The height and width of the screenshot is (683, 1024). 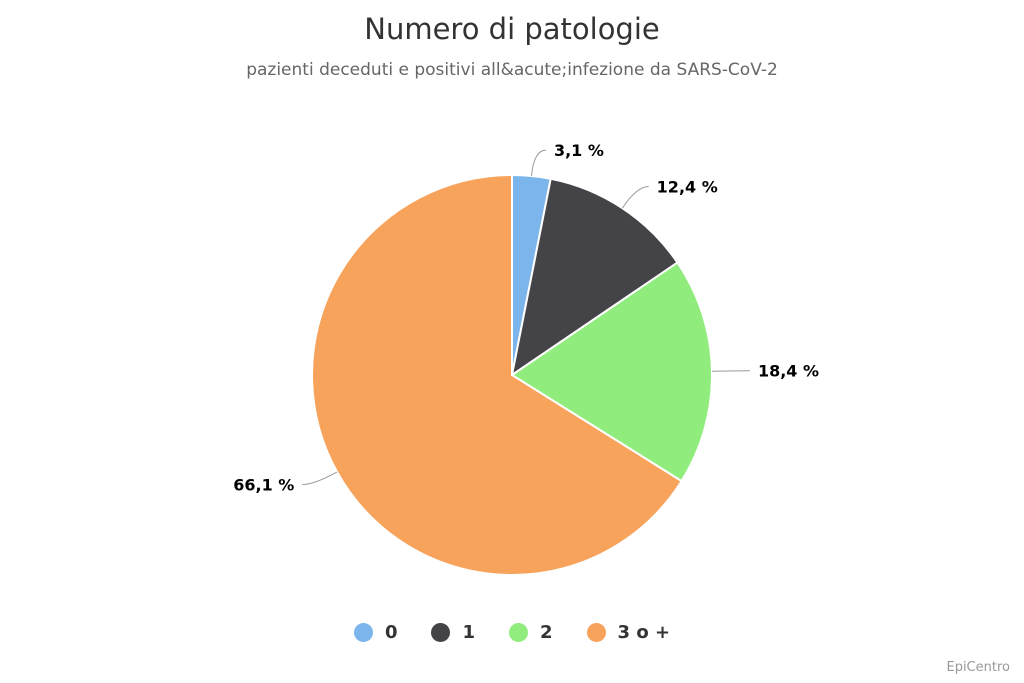 What do you see at coordinates (978, 667) in the screenshot?
I see `credits-link: EpiCentro` at bounding box center [978, 667].